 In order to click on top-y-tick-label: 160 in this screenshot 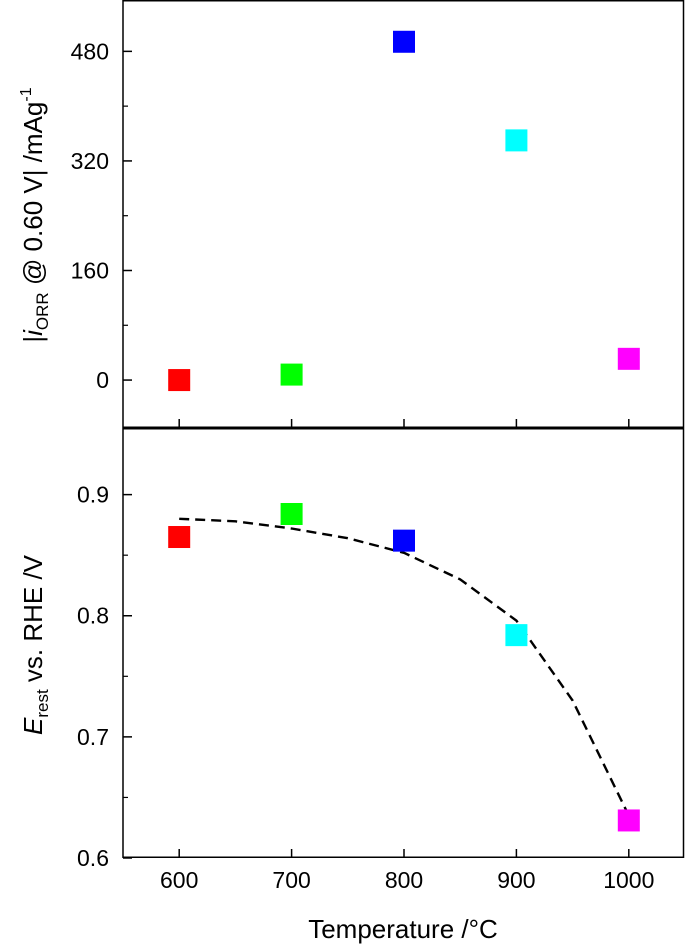, I will do `click(90, 270)`.